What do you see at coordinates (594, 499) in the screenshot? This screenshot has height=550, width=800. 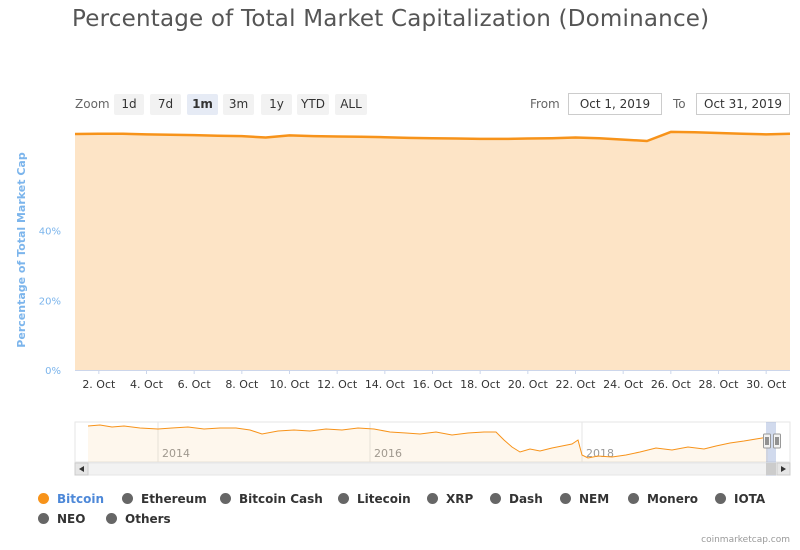 I see `legend-label: NEM` at bounding box center [594, 499].